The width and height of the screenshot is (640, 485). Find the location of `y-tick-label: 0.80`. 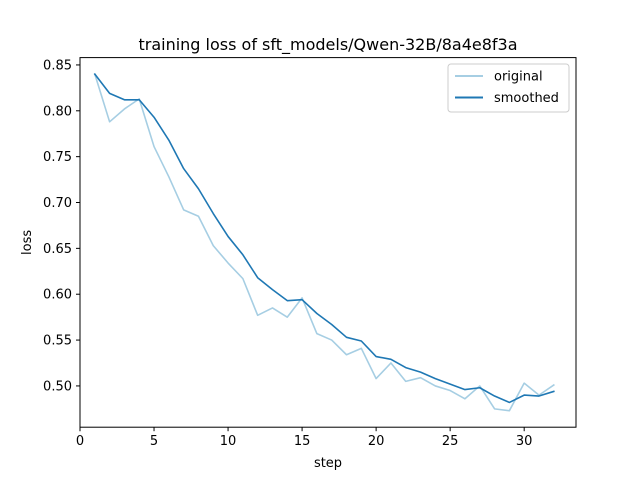

y-tick-label: 0.80 is located at coordinates (57, 111).